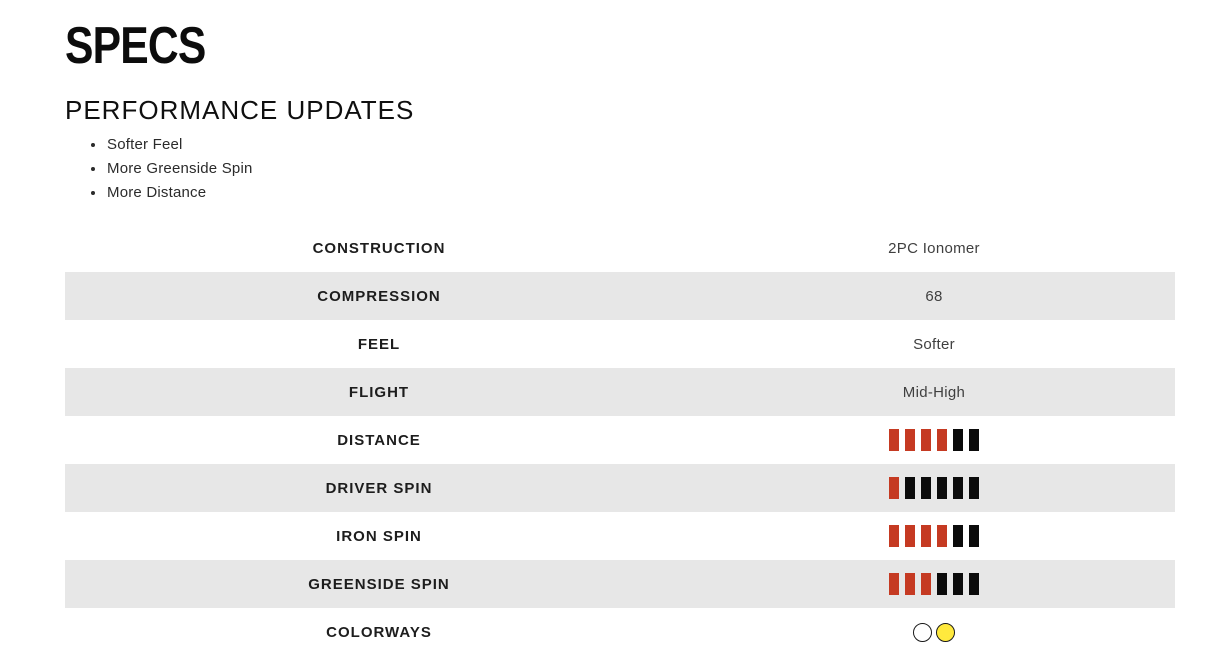  I want to click on table-row: DISTANCE, so click(620, 440).